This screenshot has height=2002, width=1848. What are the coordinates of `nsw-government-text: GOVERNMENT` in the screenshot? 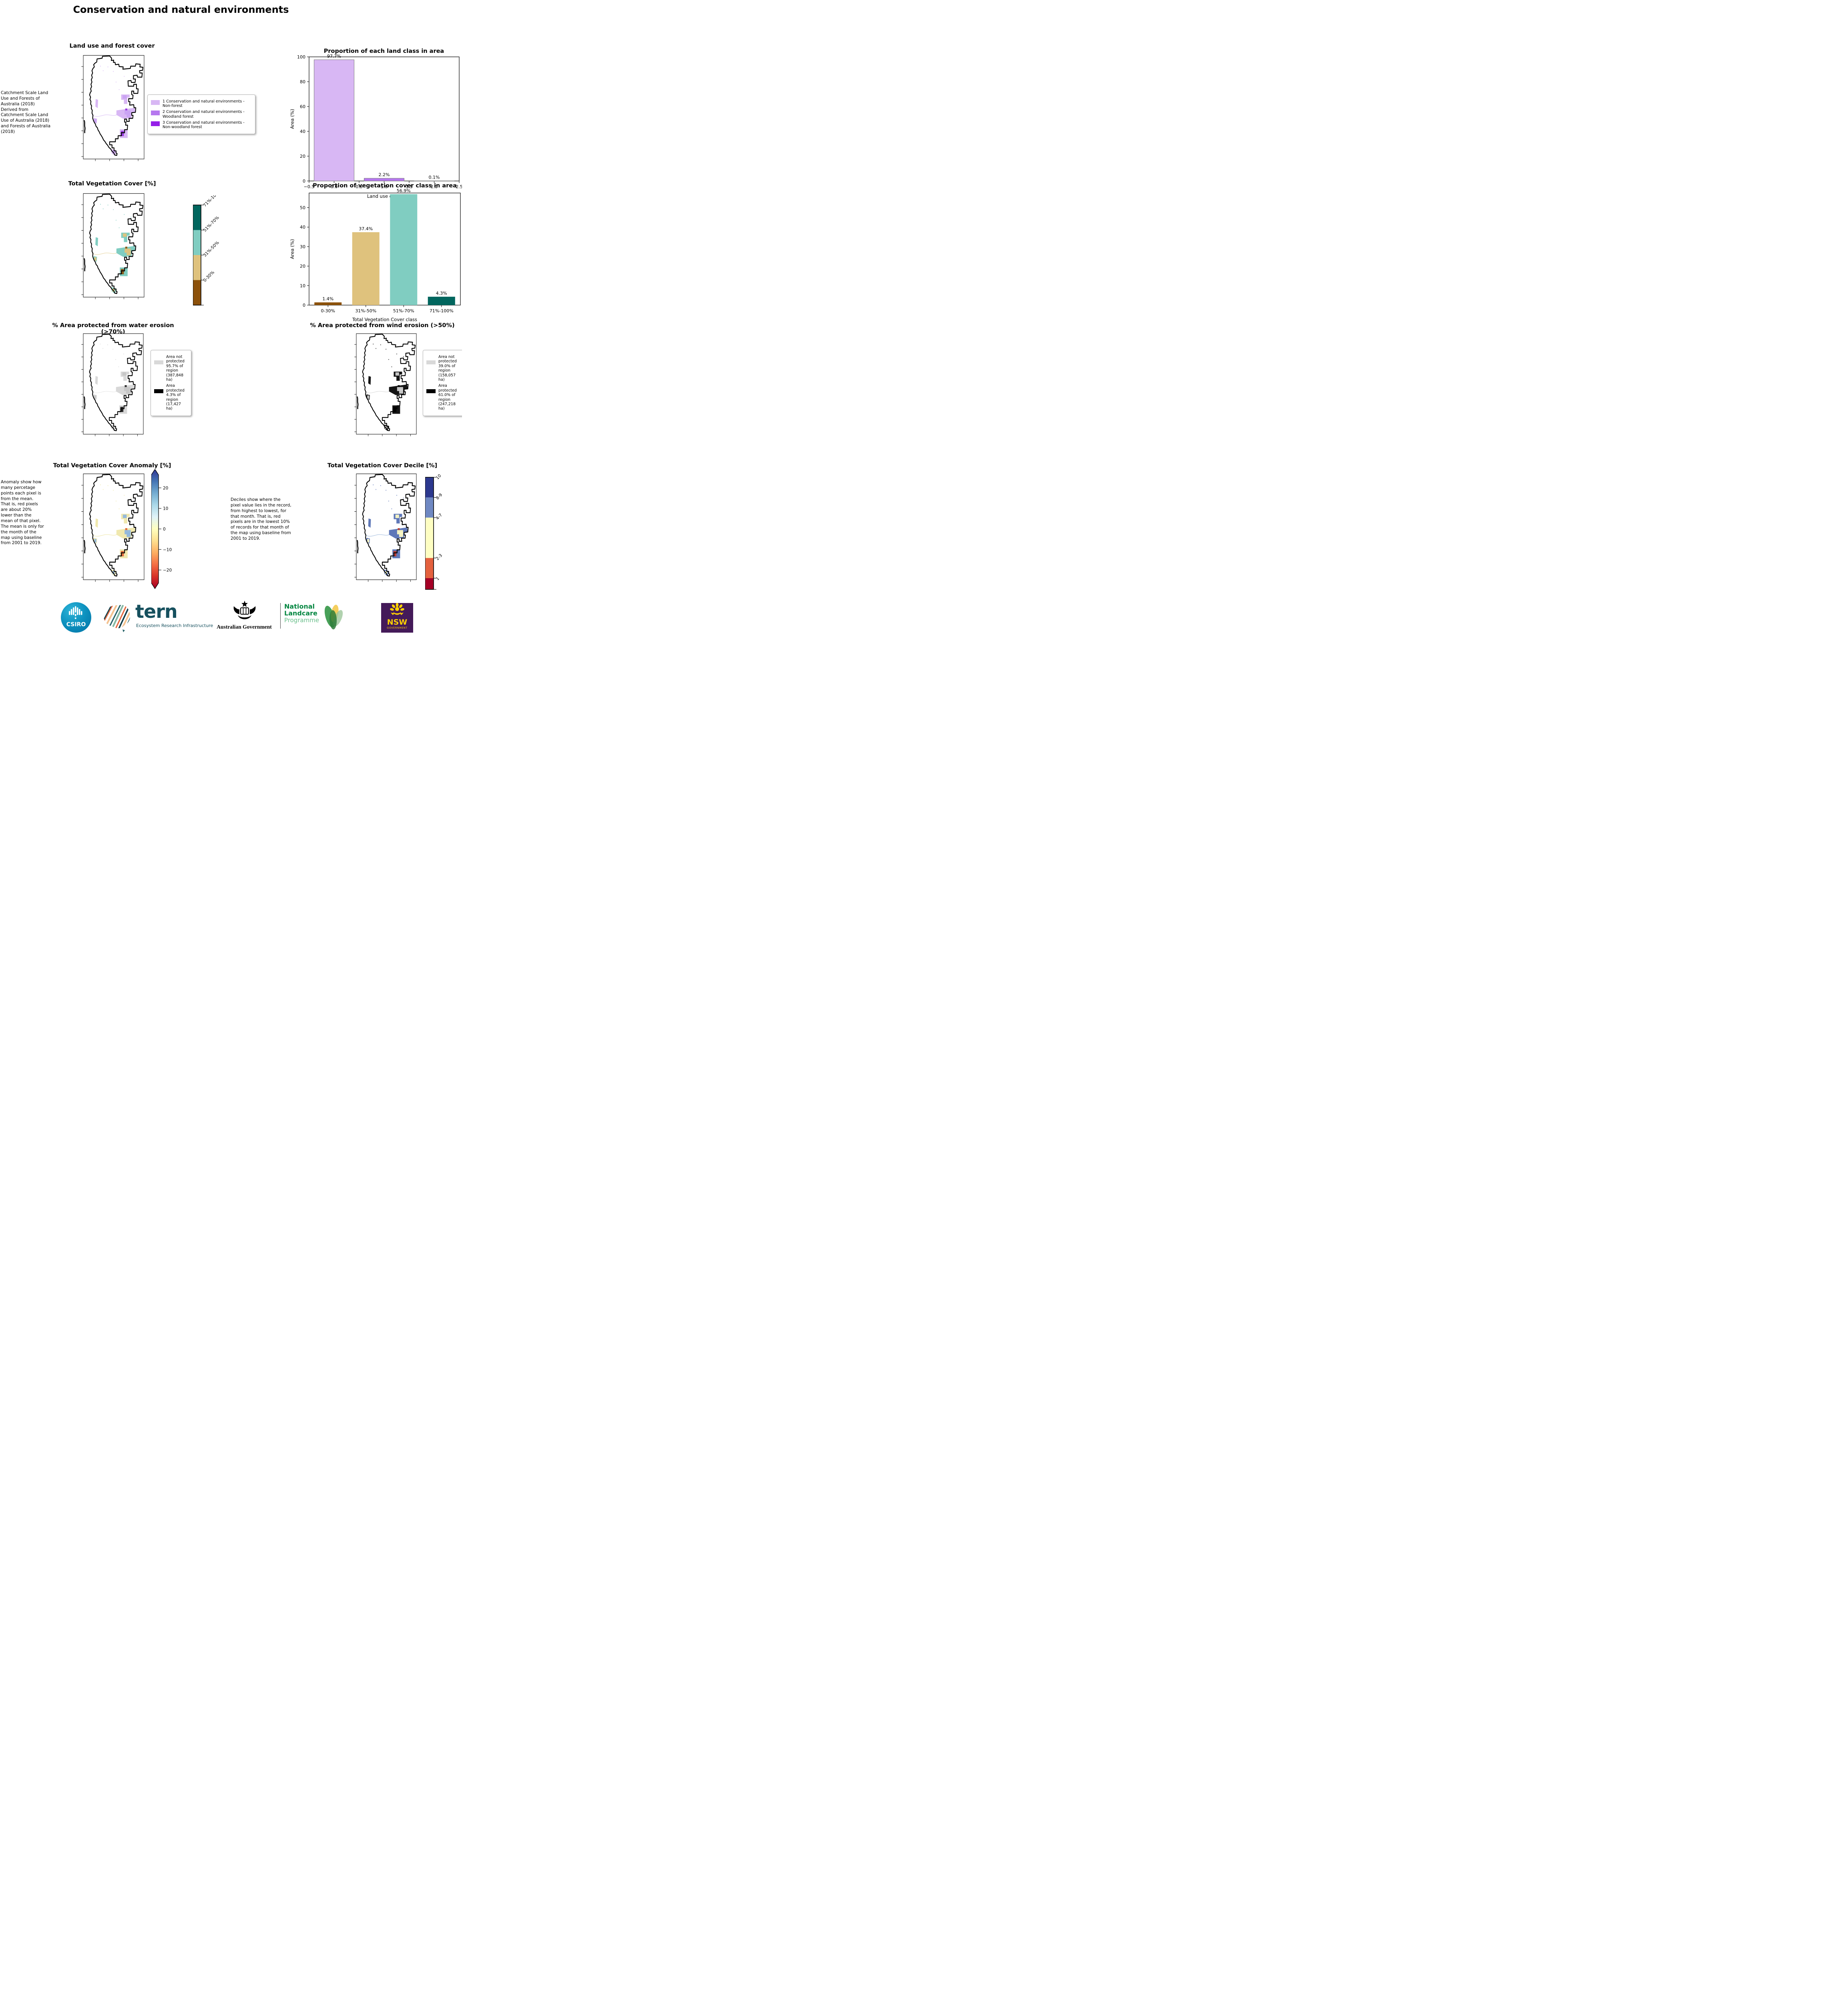 It's located at (397, 627).